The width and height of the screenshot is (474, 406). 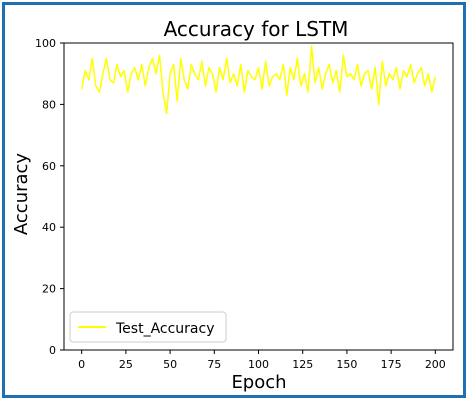 I want to click on series-lines, so click(x=258, y=80).